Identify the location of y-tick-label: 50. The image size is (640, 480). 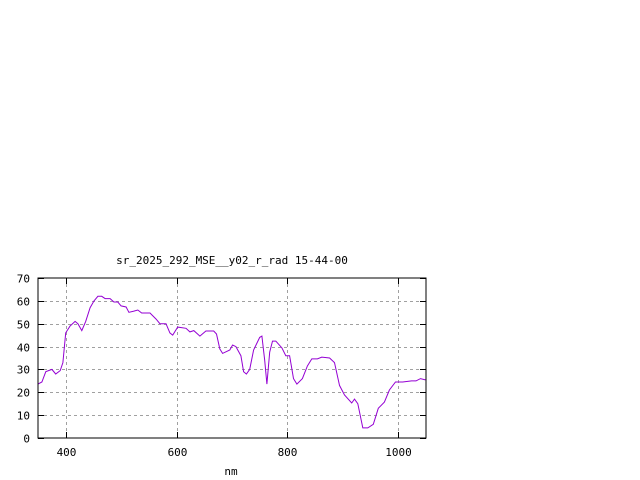
(23, 325).